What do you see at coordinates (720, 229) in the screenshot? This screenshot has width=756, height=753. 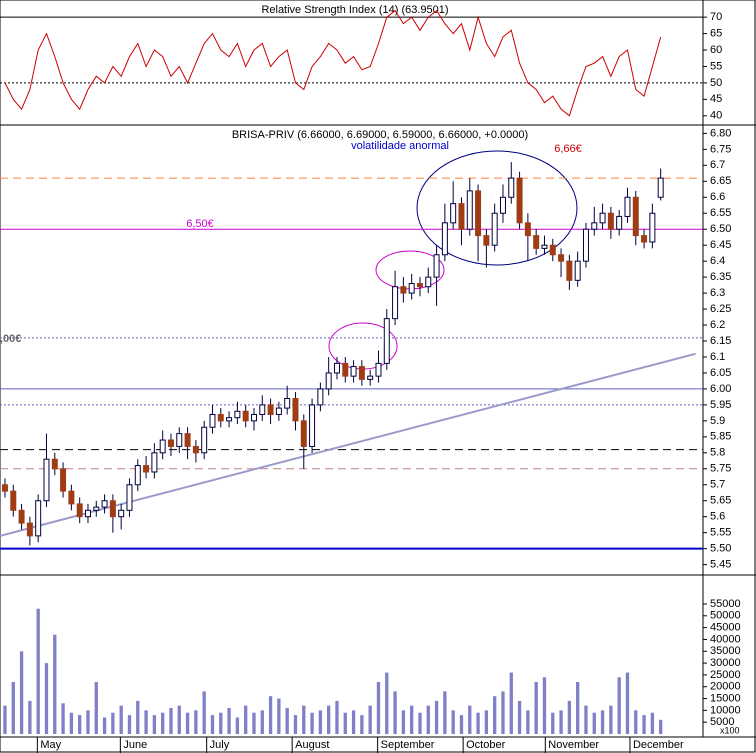 I see `y-tick-label: 6.50` at bounding box center [720, 229].